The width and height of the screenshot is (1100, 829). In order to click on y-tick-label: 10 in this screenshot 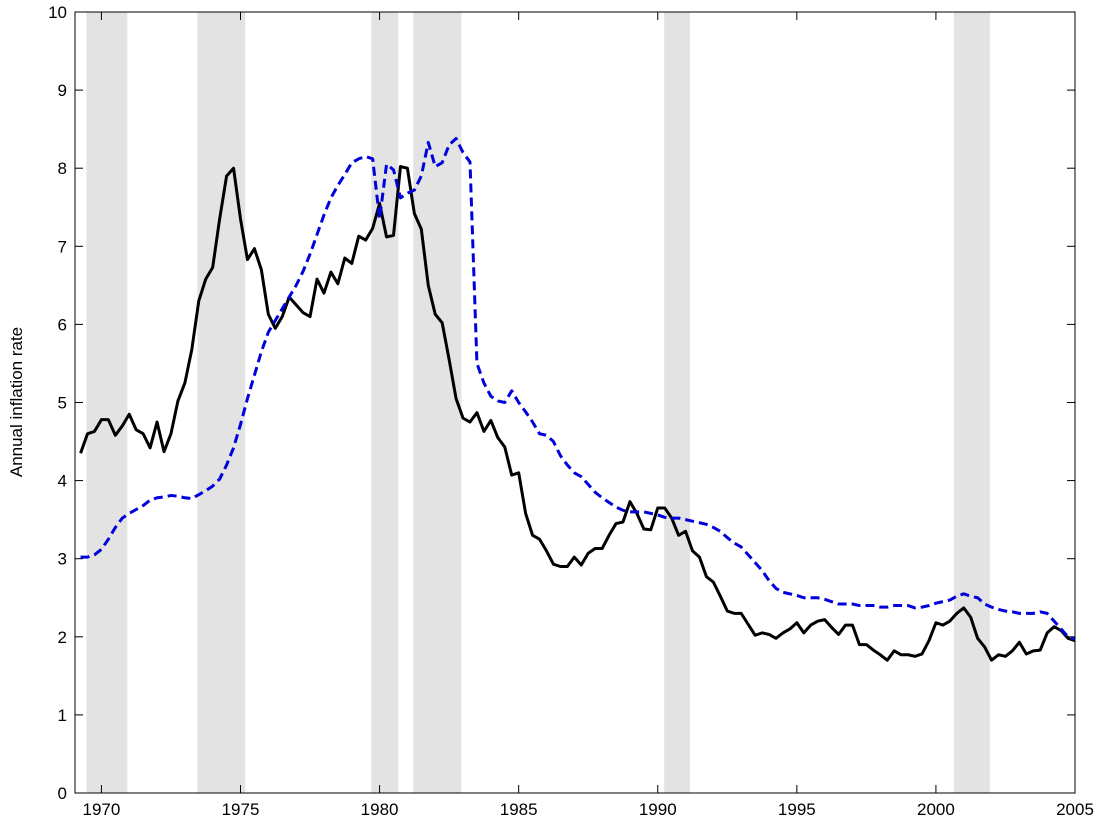, I will do `click(57, 12)`.